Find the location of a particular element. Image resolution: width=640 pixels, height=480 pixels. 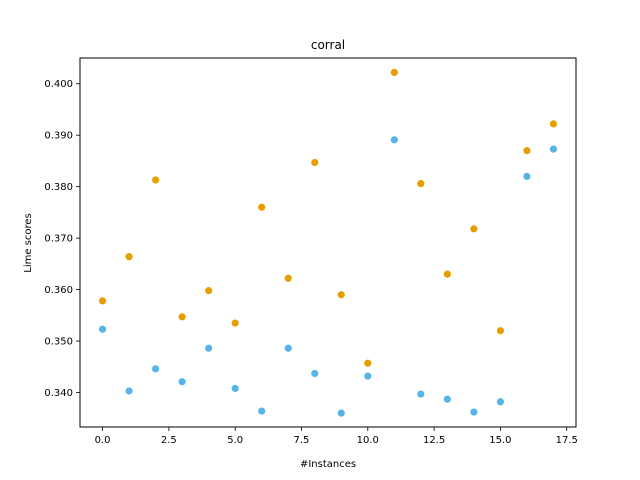

y-tick-label: 0.350 is located at coordinates (58, 342).